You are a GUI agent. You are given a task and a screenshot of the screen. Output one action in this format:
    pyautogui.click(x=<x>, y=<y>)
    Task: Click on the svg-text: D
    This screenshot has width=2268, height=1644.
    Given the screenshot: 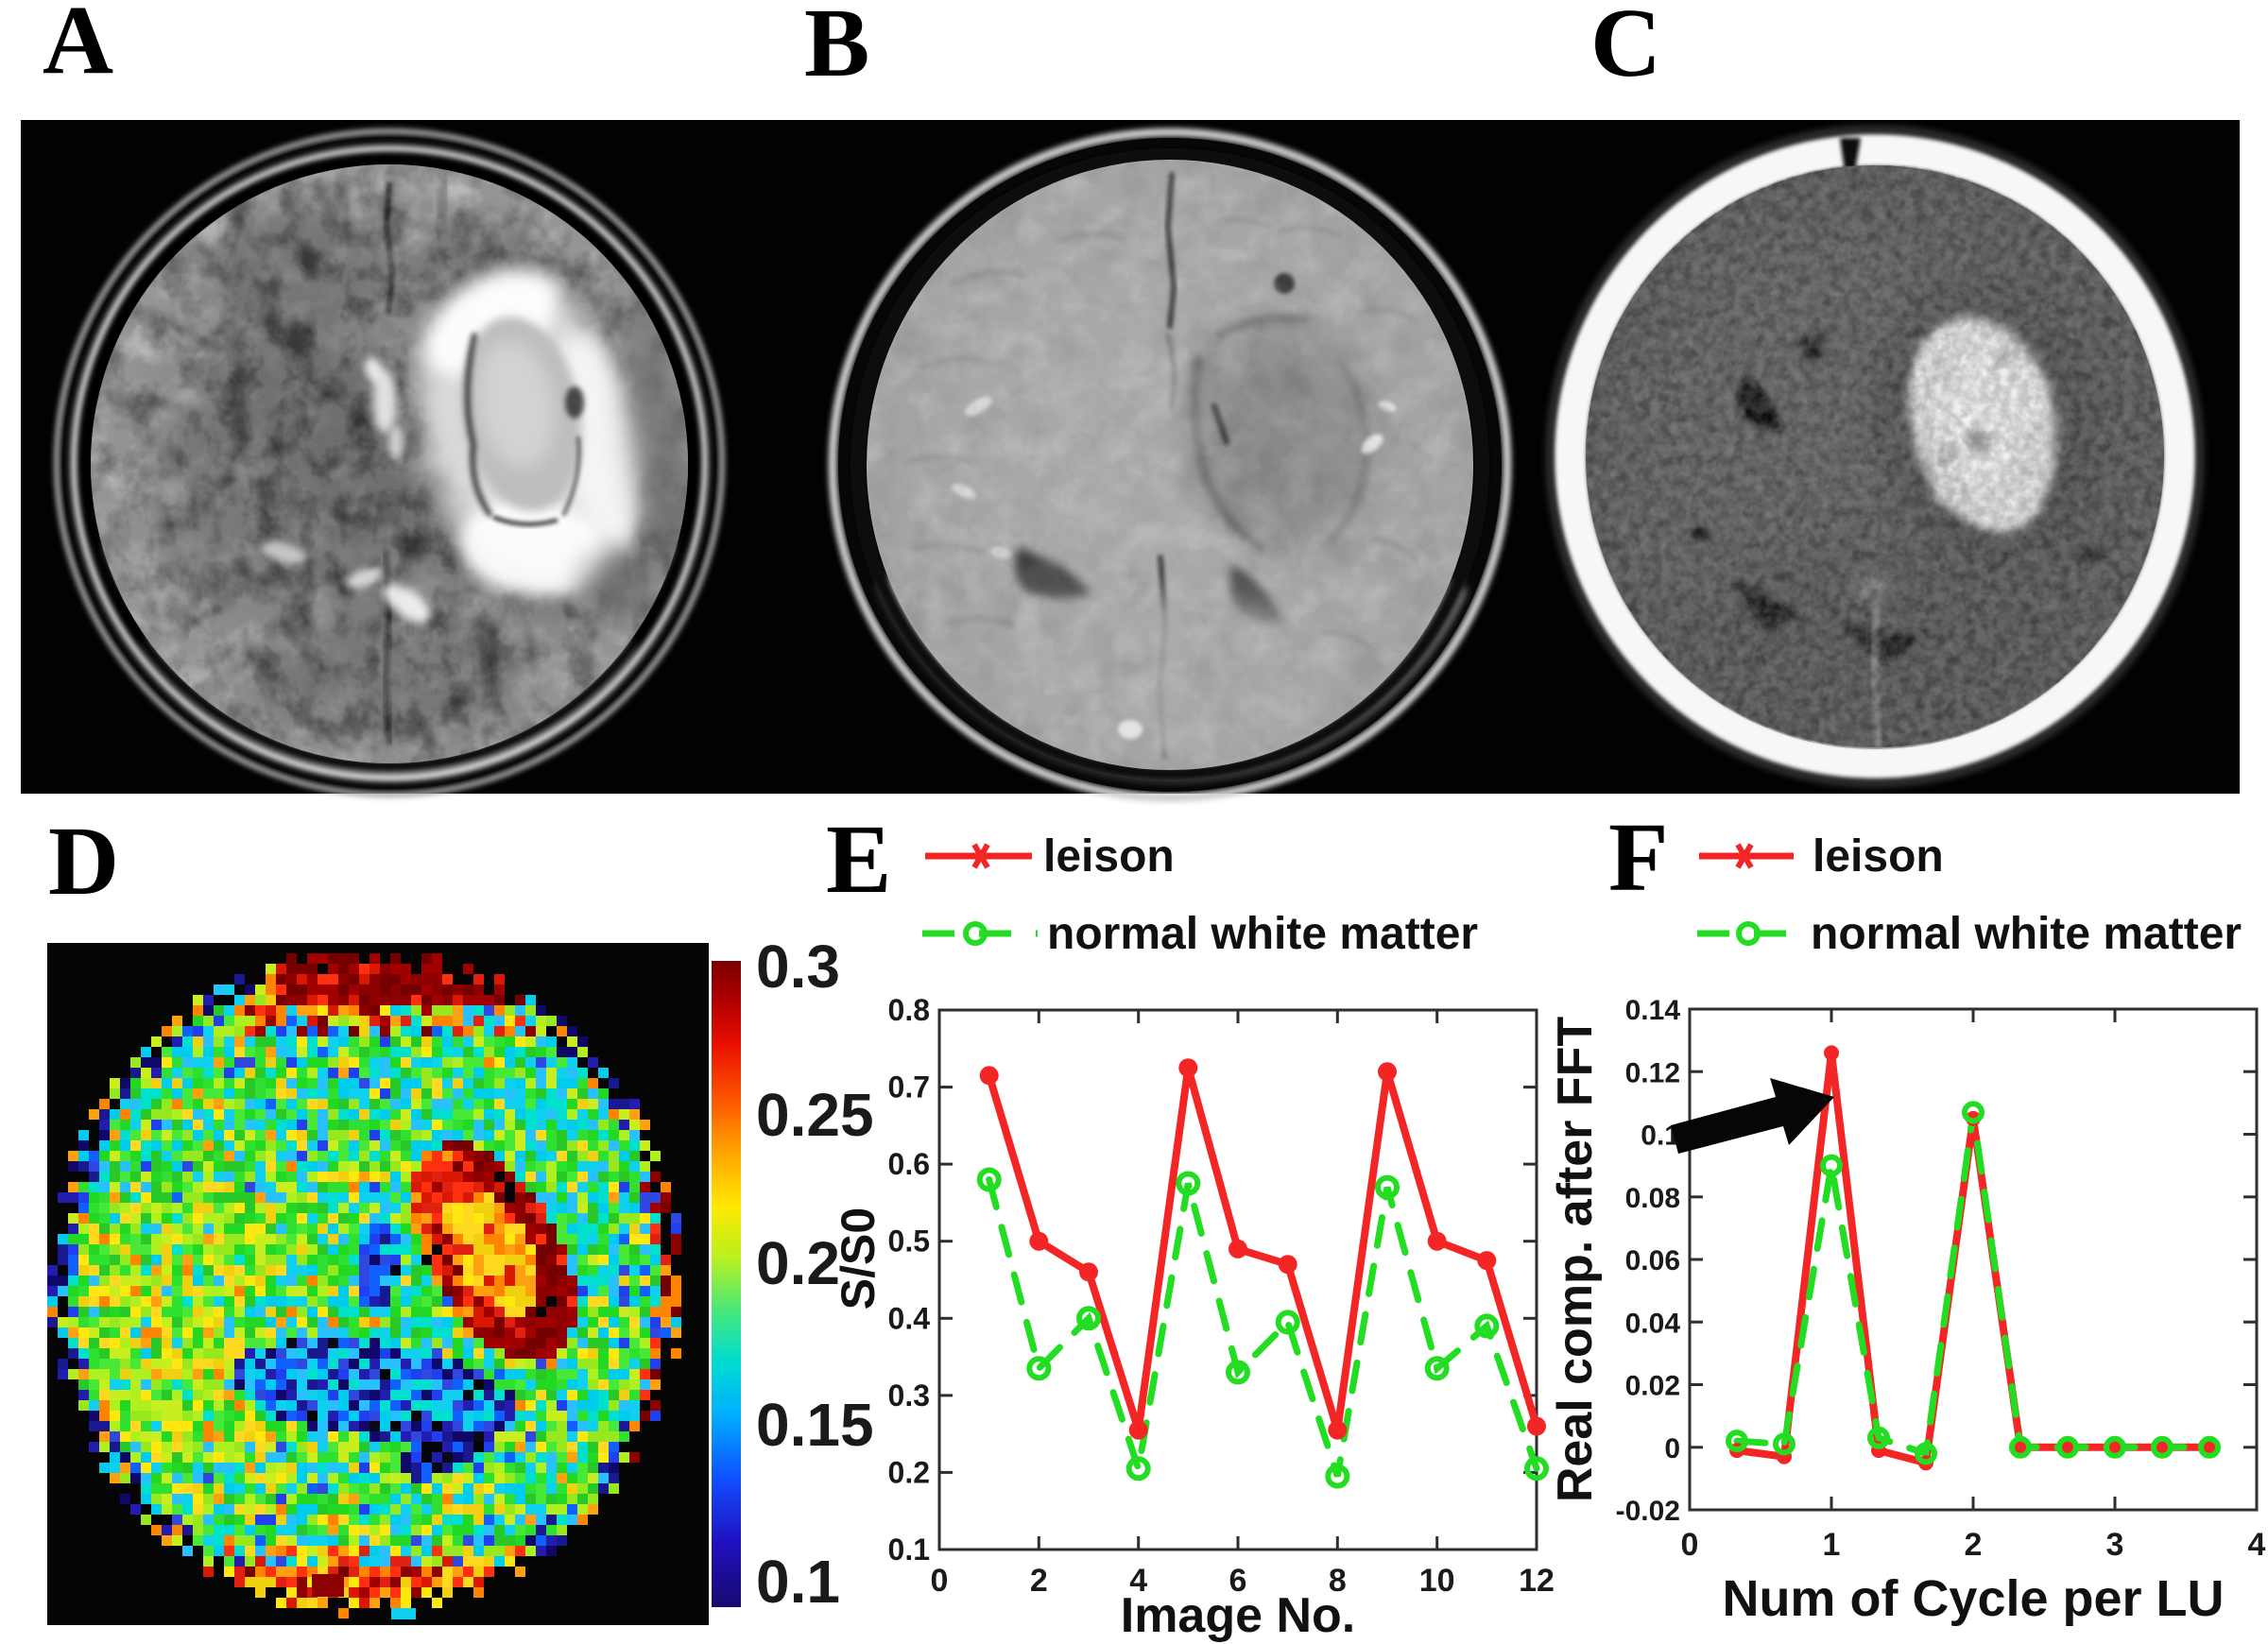 What is the action you would take?
    pyautogui.click(x=83, y=861)
    